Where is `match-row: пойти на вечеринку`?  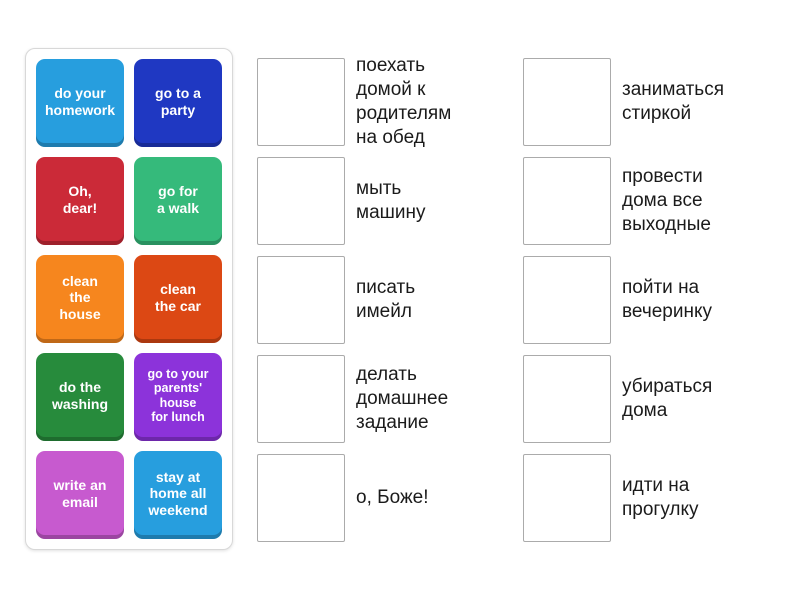
match-row: пойти на вечеринку is located at coordinates (659, 300).